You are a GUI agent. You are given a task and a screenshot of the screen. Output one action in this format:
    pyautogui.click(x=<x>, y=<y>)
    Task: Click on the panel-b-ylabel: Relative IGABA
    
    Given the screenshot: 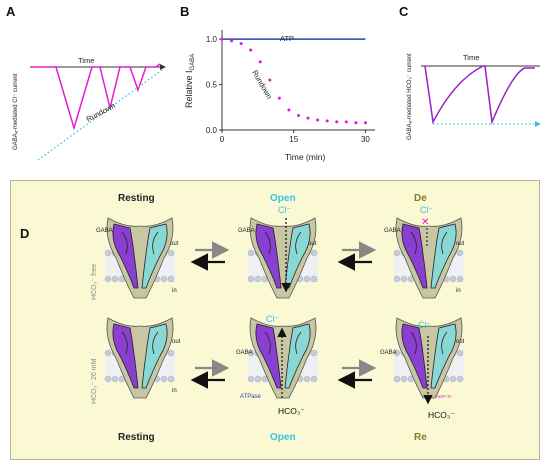 What is the action you would take?
    pyautogui.click(x=190, y=81)
    